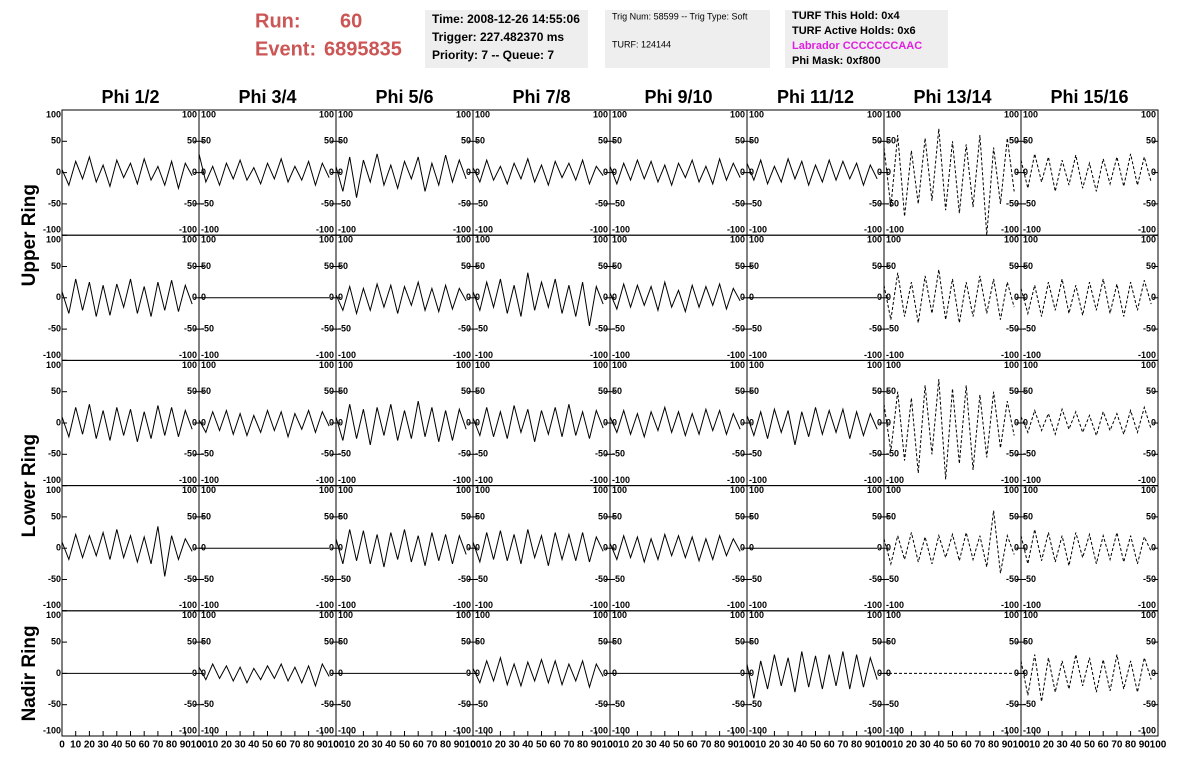 The height and width of the screenshot is (772, 1196). I want to click on labrador: Labrador CCCCCCCAAC, so click(857, 46).